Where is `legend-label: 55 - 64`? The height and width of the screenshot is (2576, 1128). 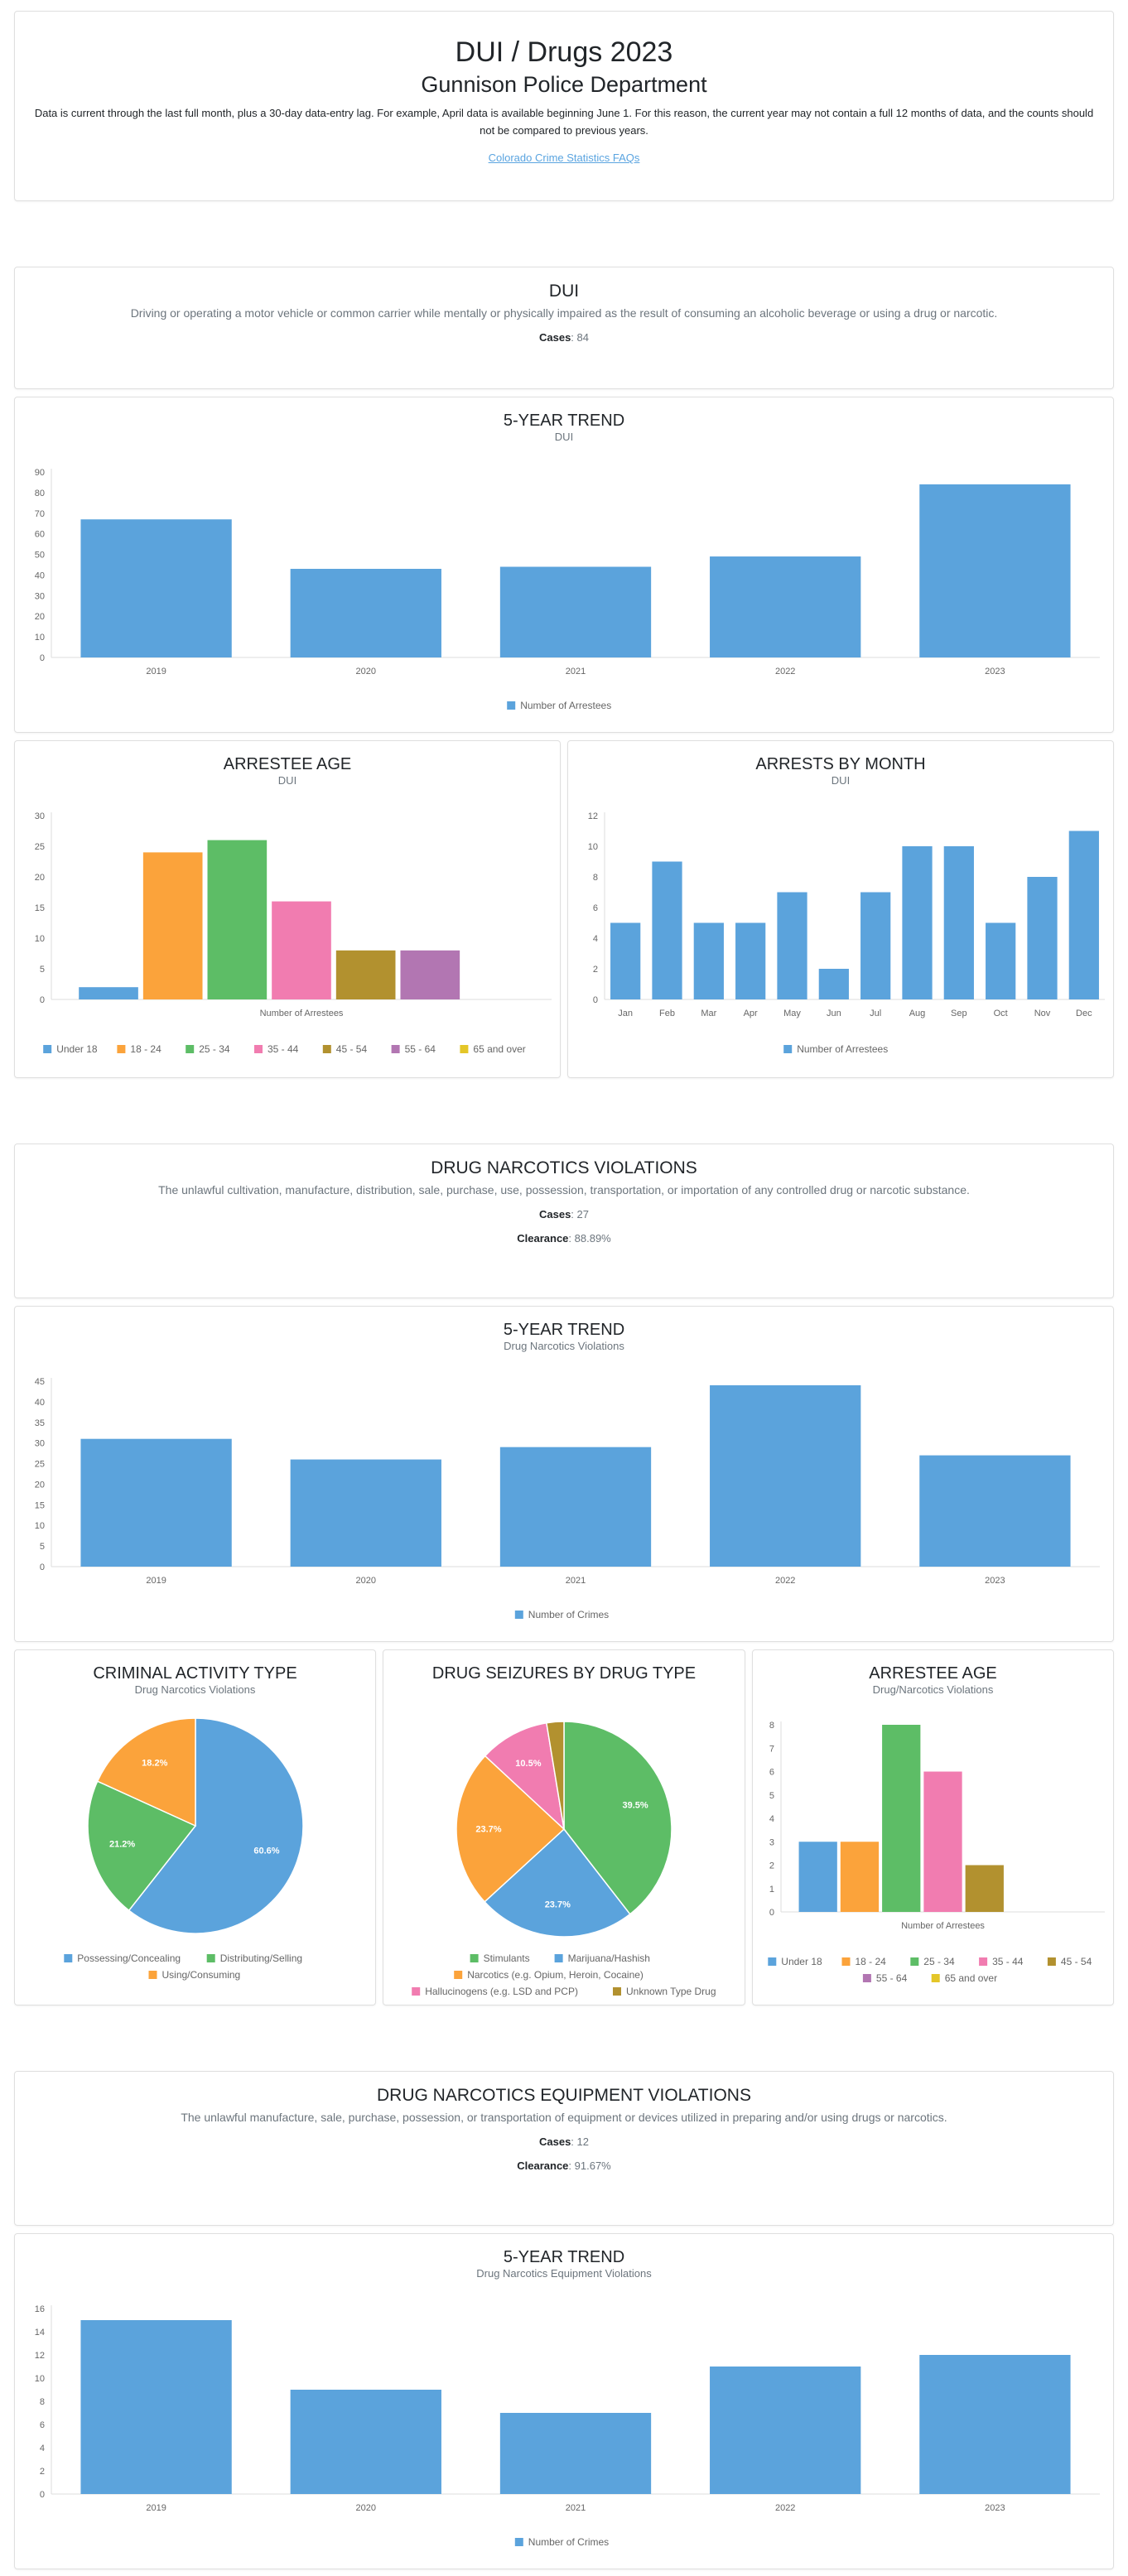
legend-label: 55 - 64 is located at coordinates (420, 1049).